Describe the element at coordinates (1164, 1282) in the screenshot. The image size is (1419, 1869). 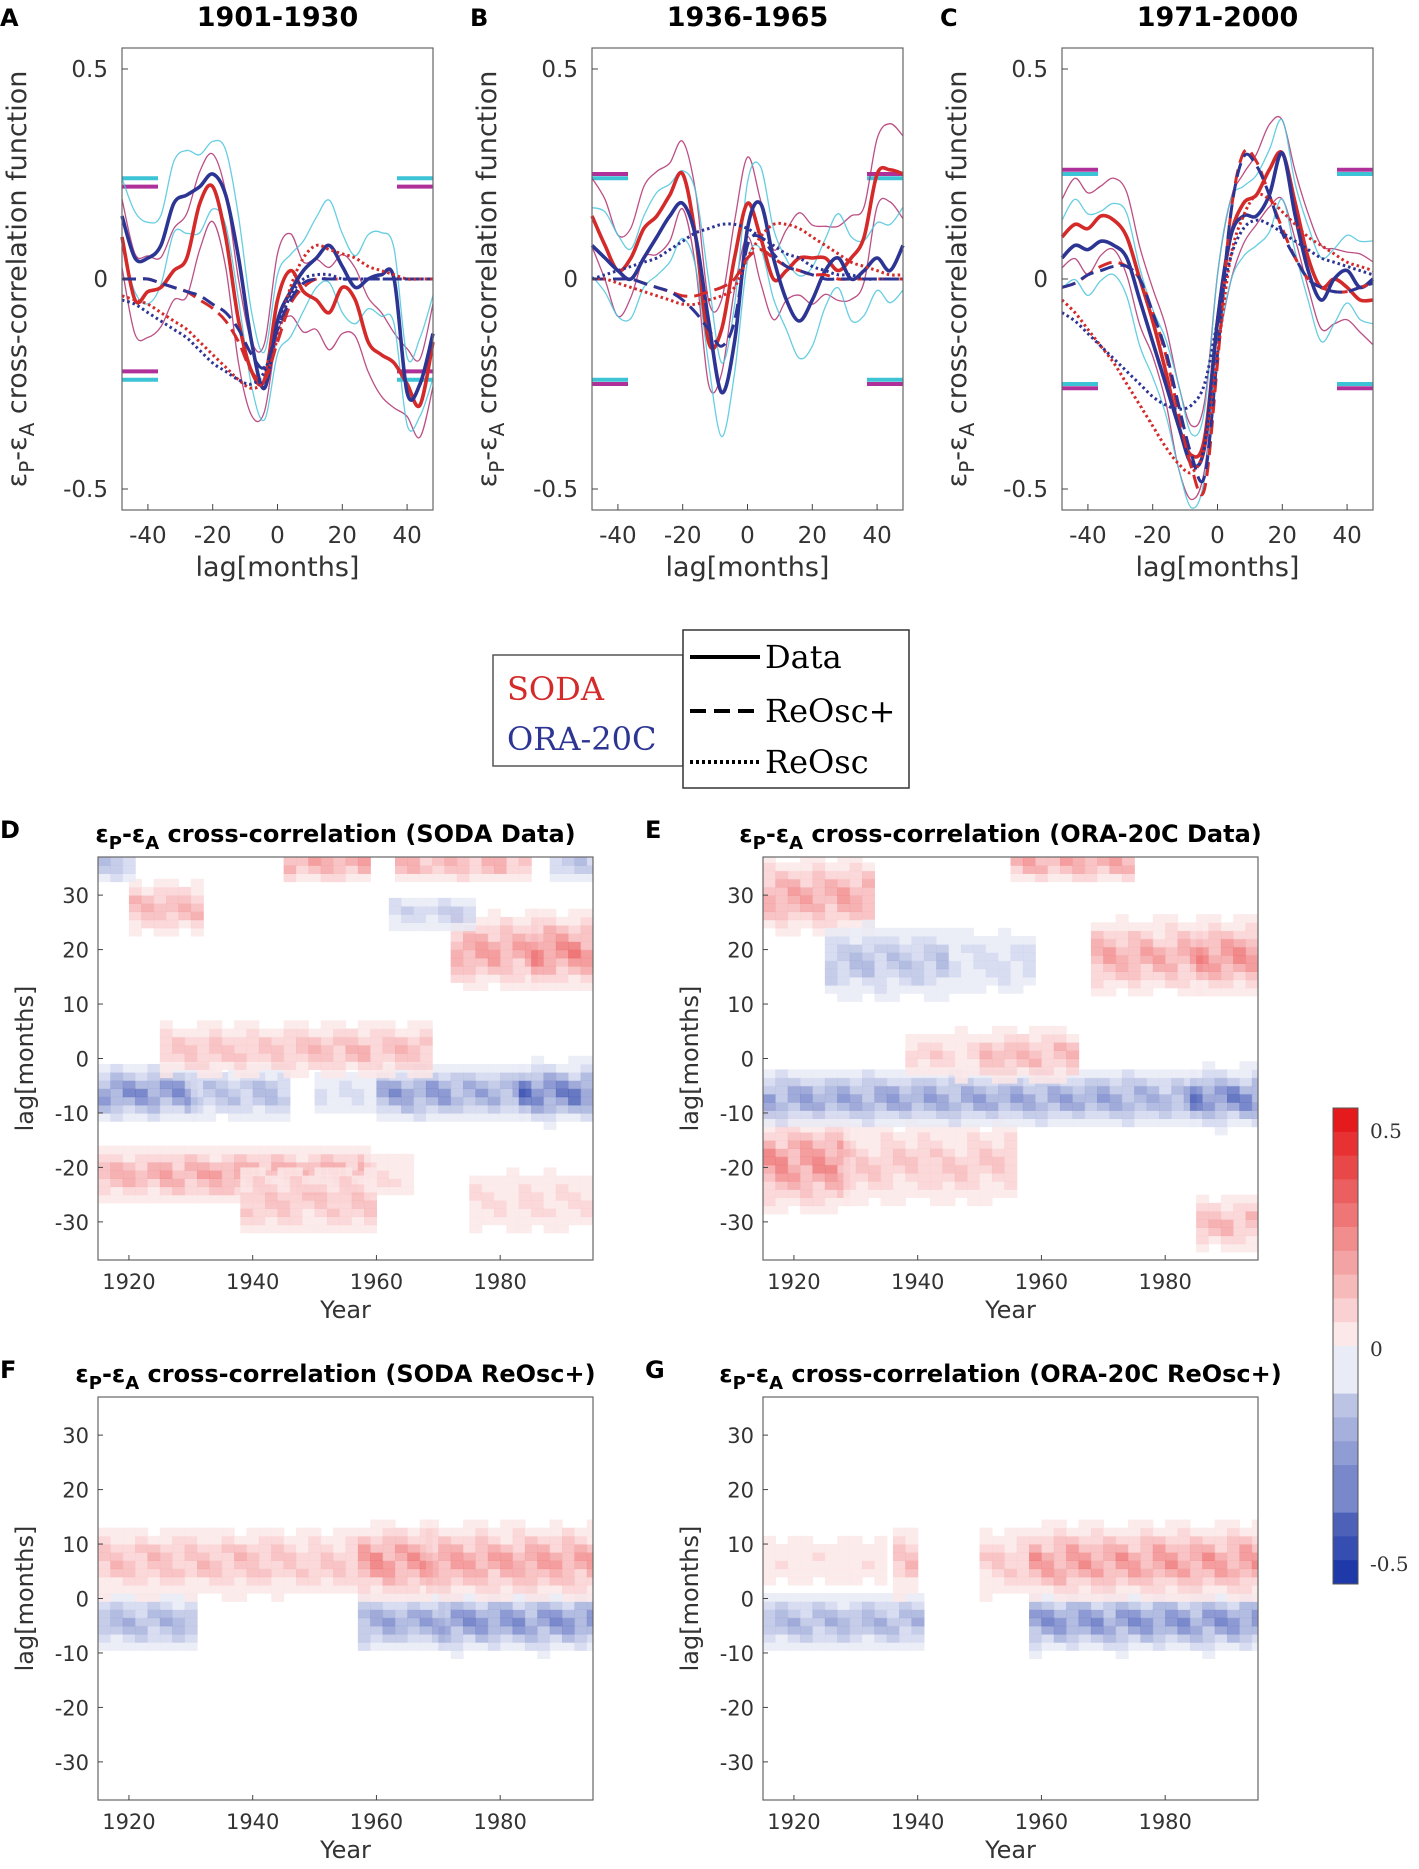
I see `heatmap-x-tick-label-e: 1980` at that location.